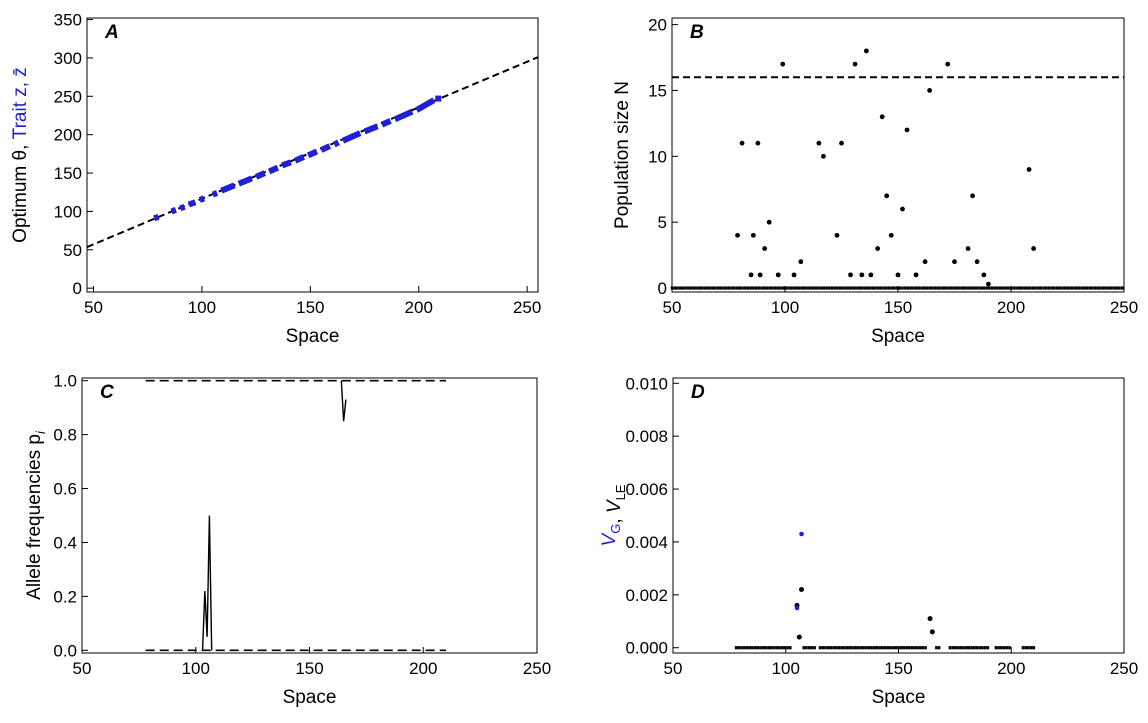 This screenshot has height=723, width=1148. I want to click on y-tick-label: 0.002, so click(646, 595).